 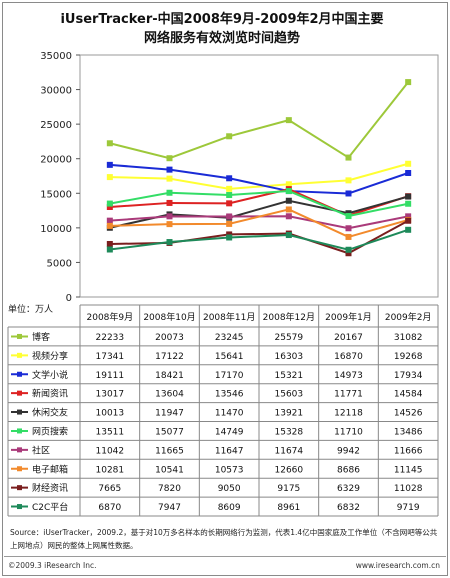 I want to click on data-value-label: 11666, so click(x=408, y=451).